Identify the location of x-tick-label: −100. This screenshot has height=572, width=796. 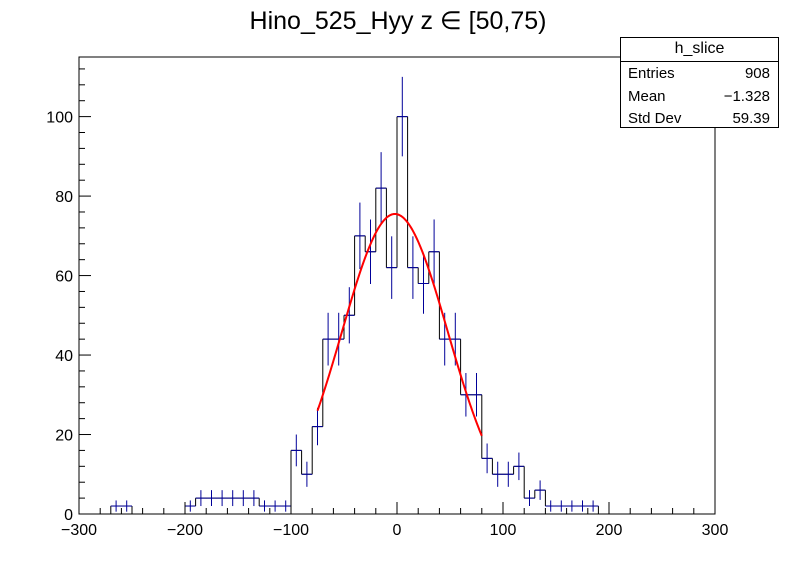
(291, 530).